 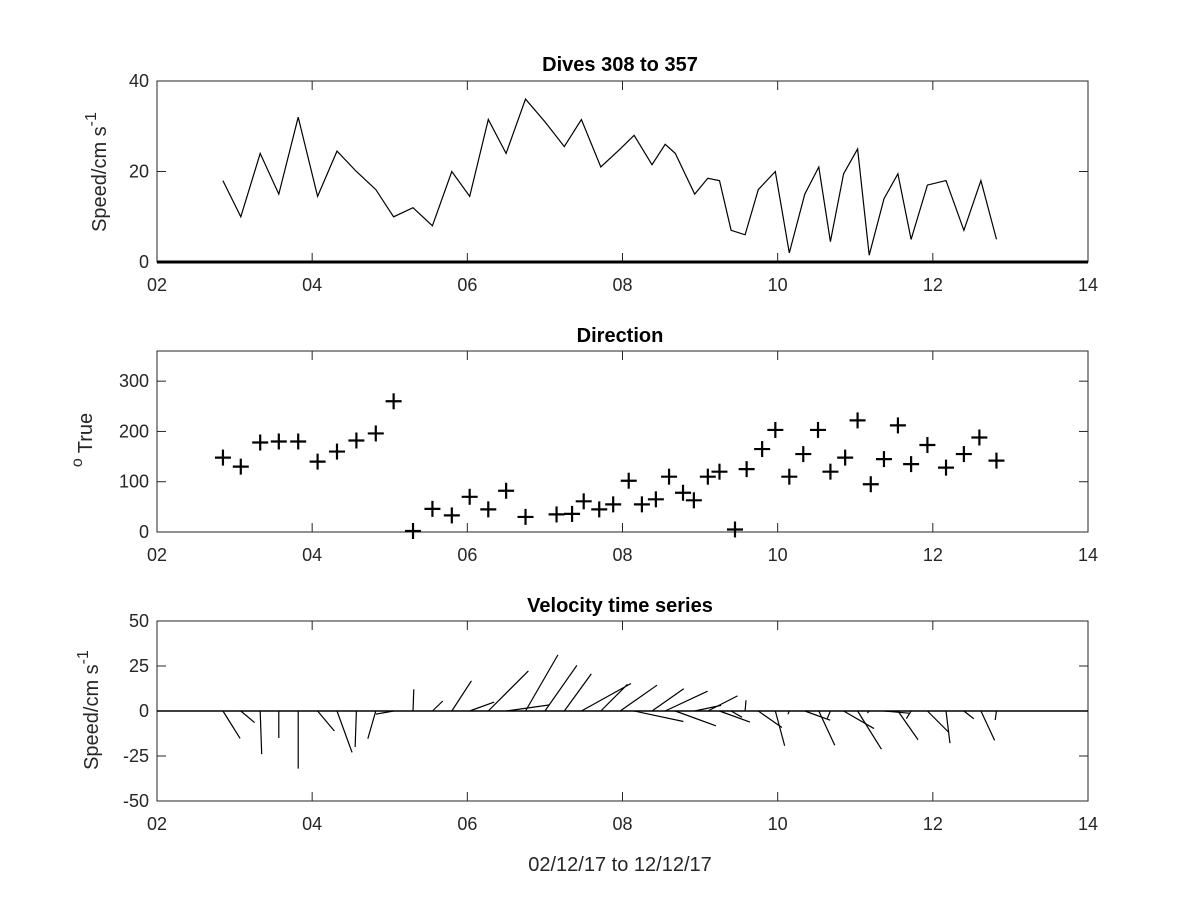 I want to click on y-tick-label: 100, so click(x=134, y=482).